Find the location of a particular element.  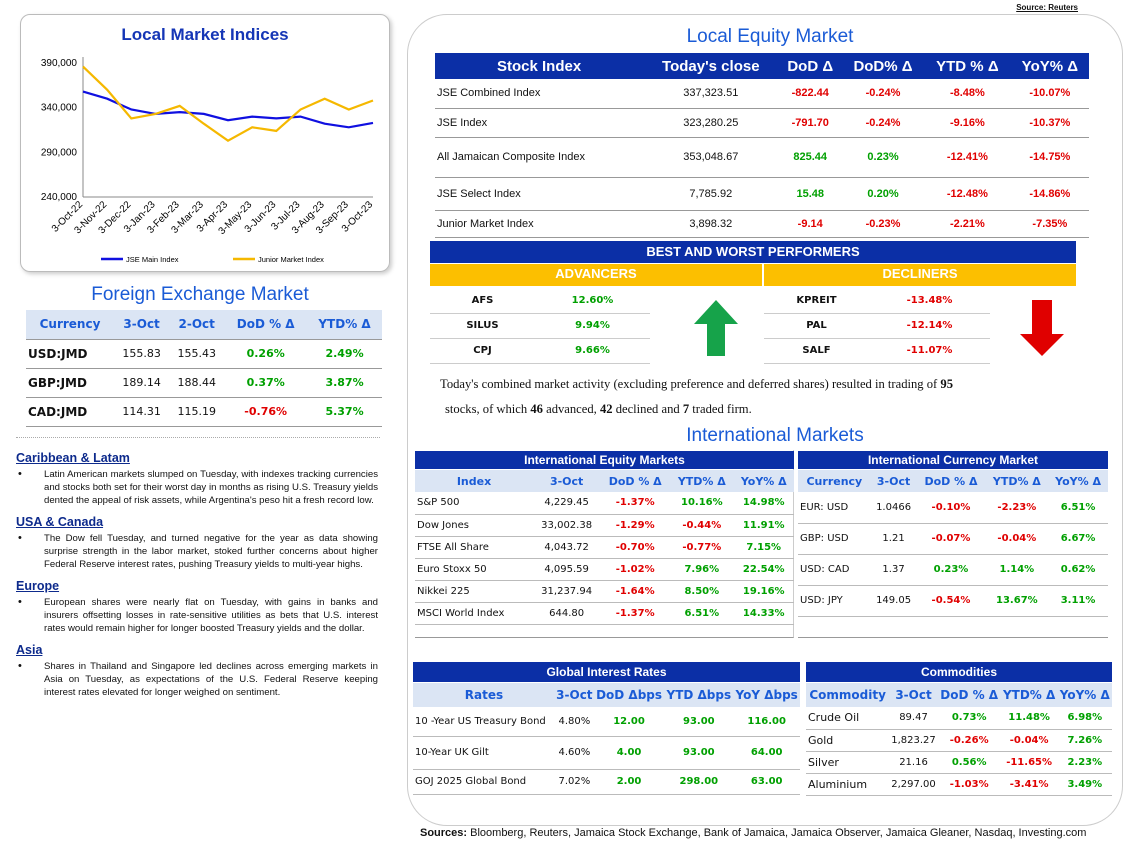

intl-currency-title: International Currency Market is located at coordinates (953, 460).